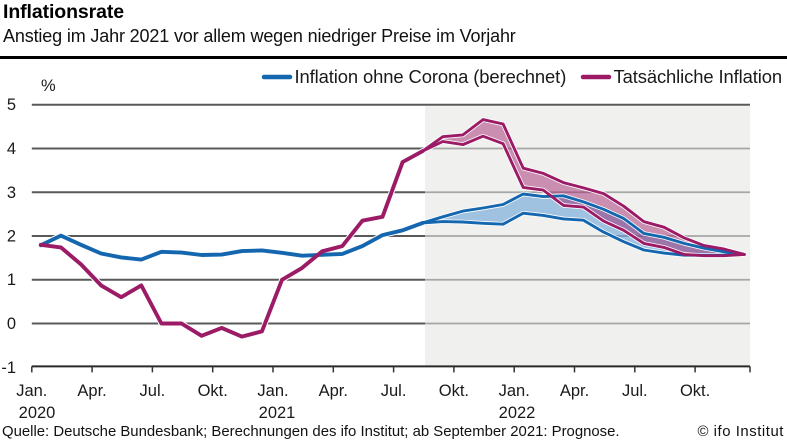  I want to click on svg-text: 2022, so click(517, 413).